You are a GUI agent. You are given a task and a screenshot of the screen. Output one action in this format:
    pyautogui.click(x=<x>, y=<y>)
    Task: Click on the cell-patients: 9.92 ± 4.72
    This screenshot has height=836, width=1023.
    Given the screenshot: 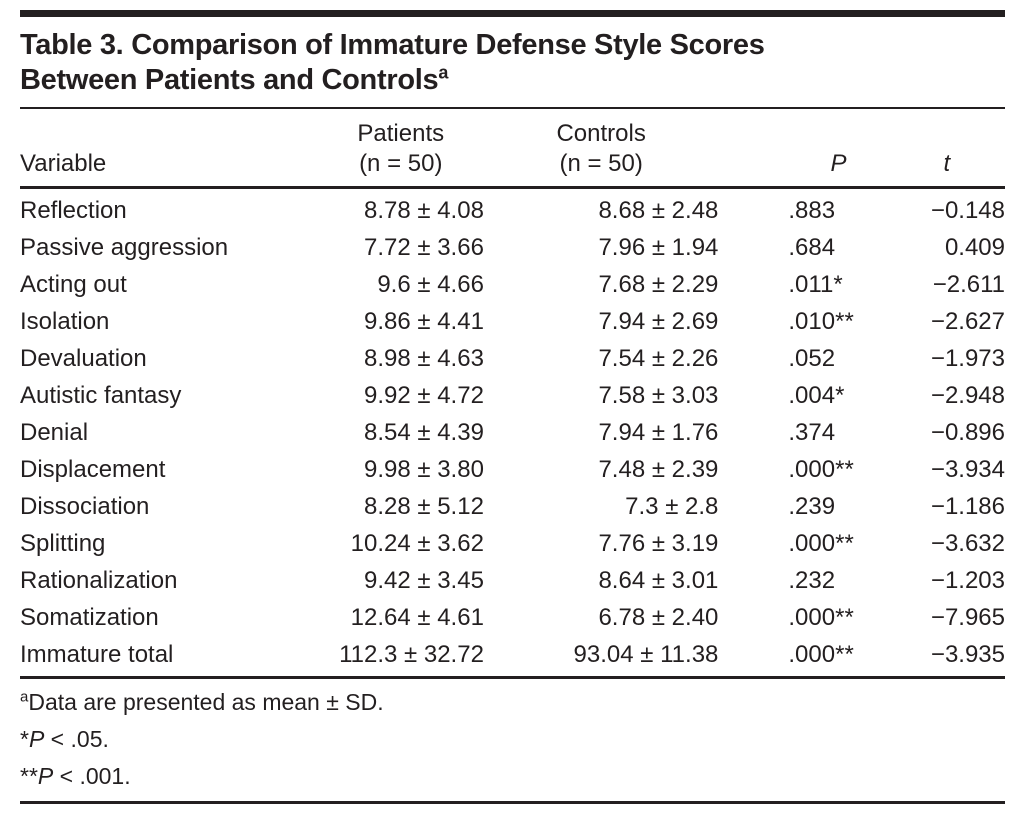 What is the action you would take?
    pyautogui.click(x=423, y=395)
    